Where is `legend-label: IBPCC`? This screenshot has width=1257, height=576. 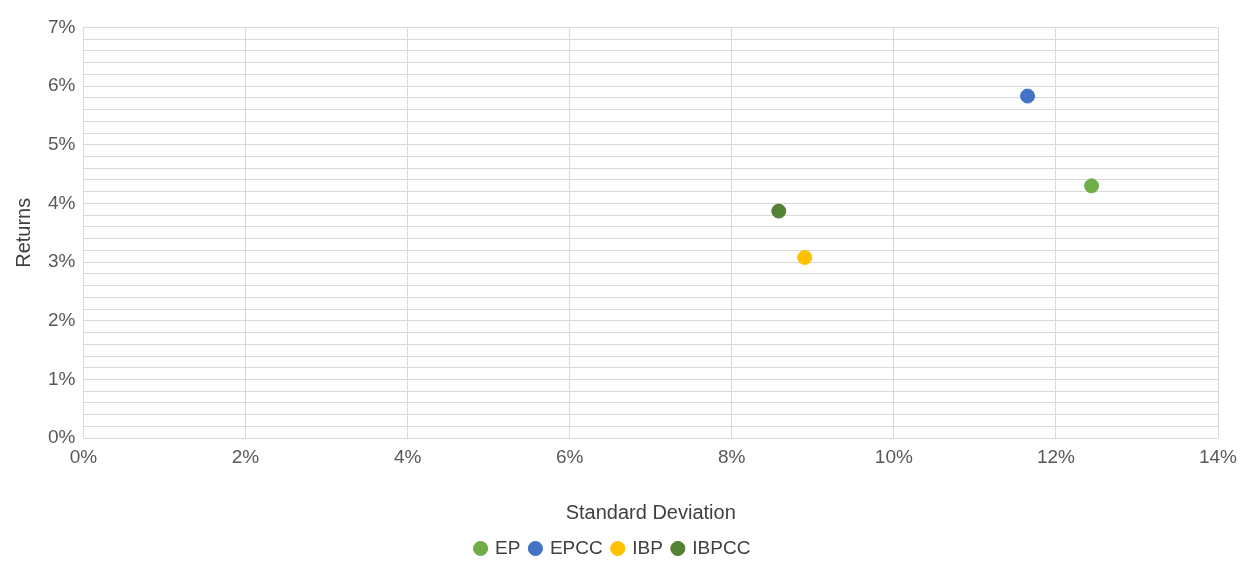 legend-label: IBPCC is located at coordinates (721, 547).